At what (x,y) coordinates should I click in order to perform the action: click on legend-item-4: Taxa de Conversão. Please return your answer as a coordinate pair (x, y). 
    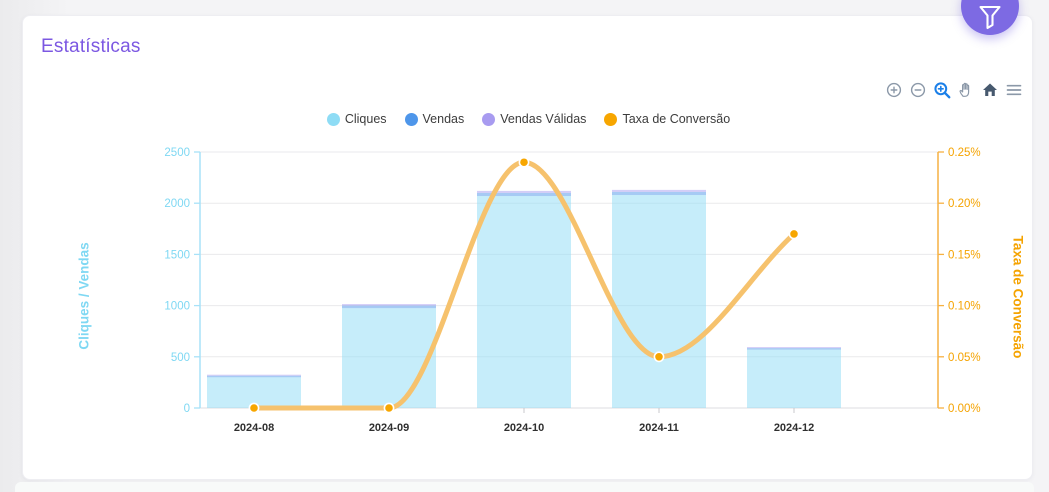
    Looking at the image, I should click on (667, 119).